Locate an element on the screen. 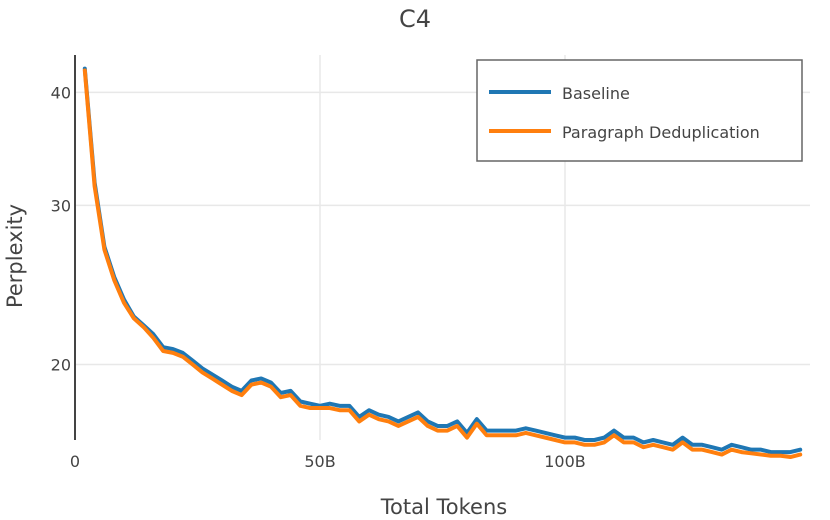  legend-box is located at coordinates (639, 110).